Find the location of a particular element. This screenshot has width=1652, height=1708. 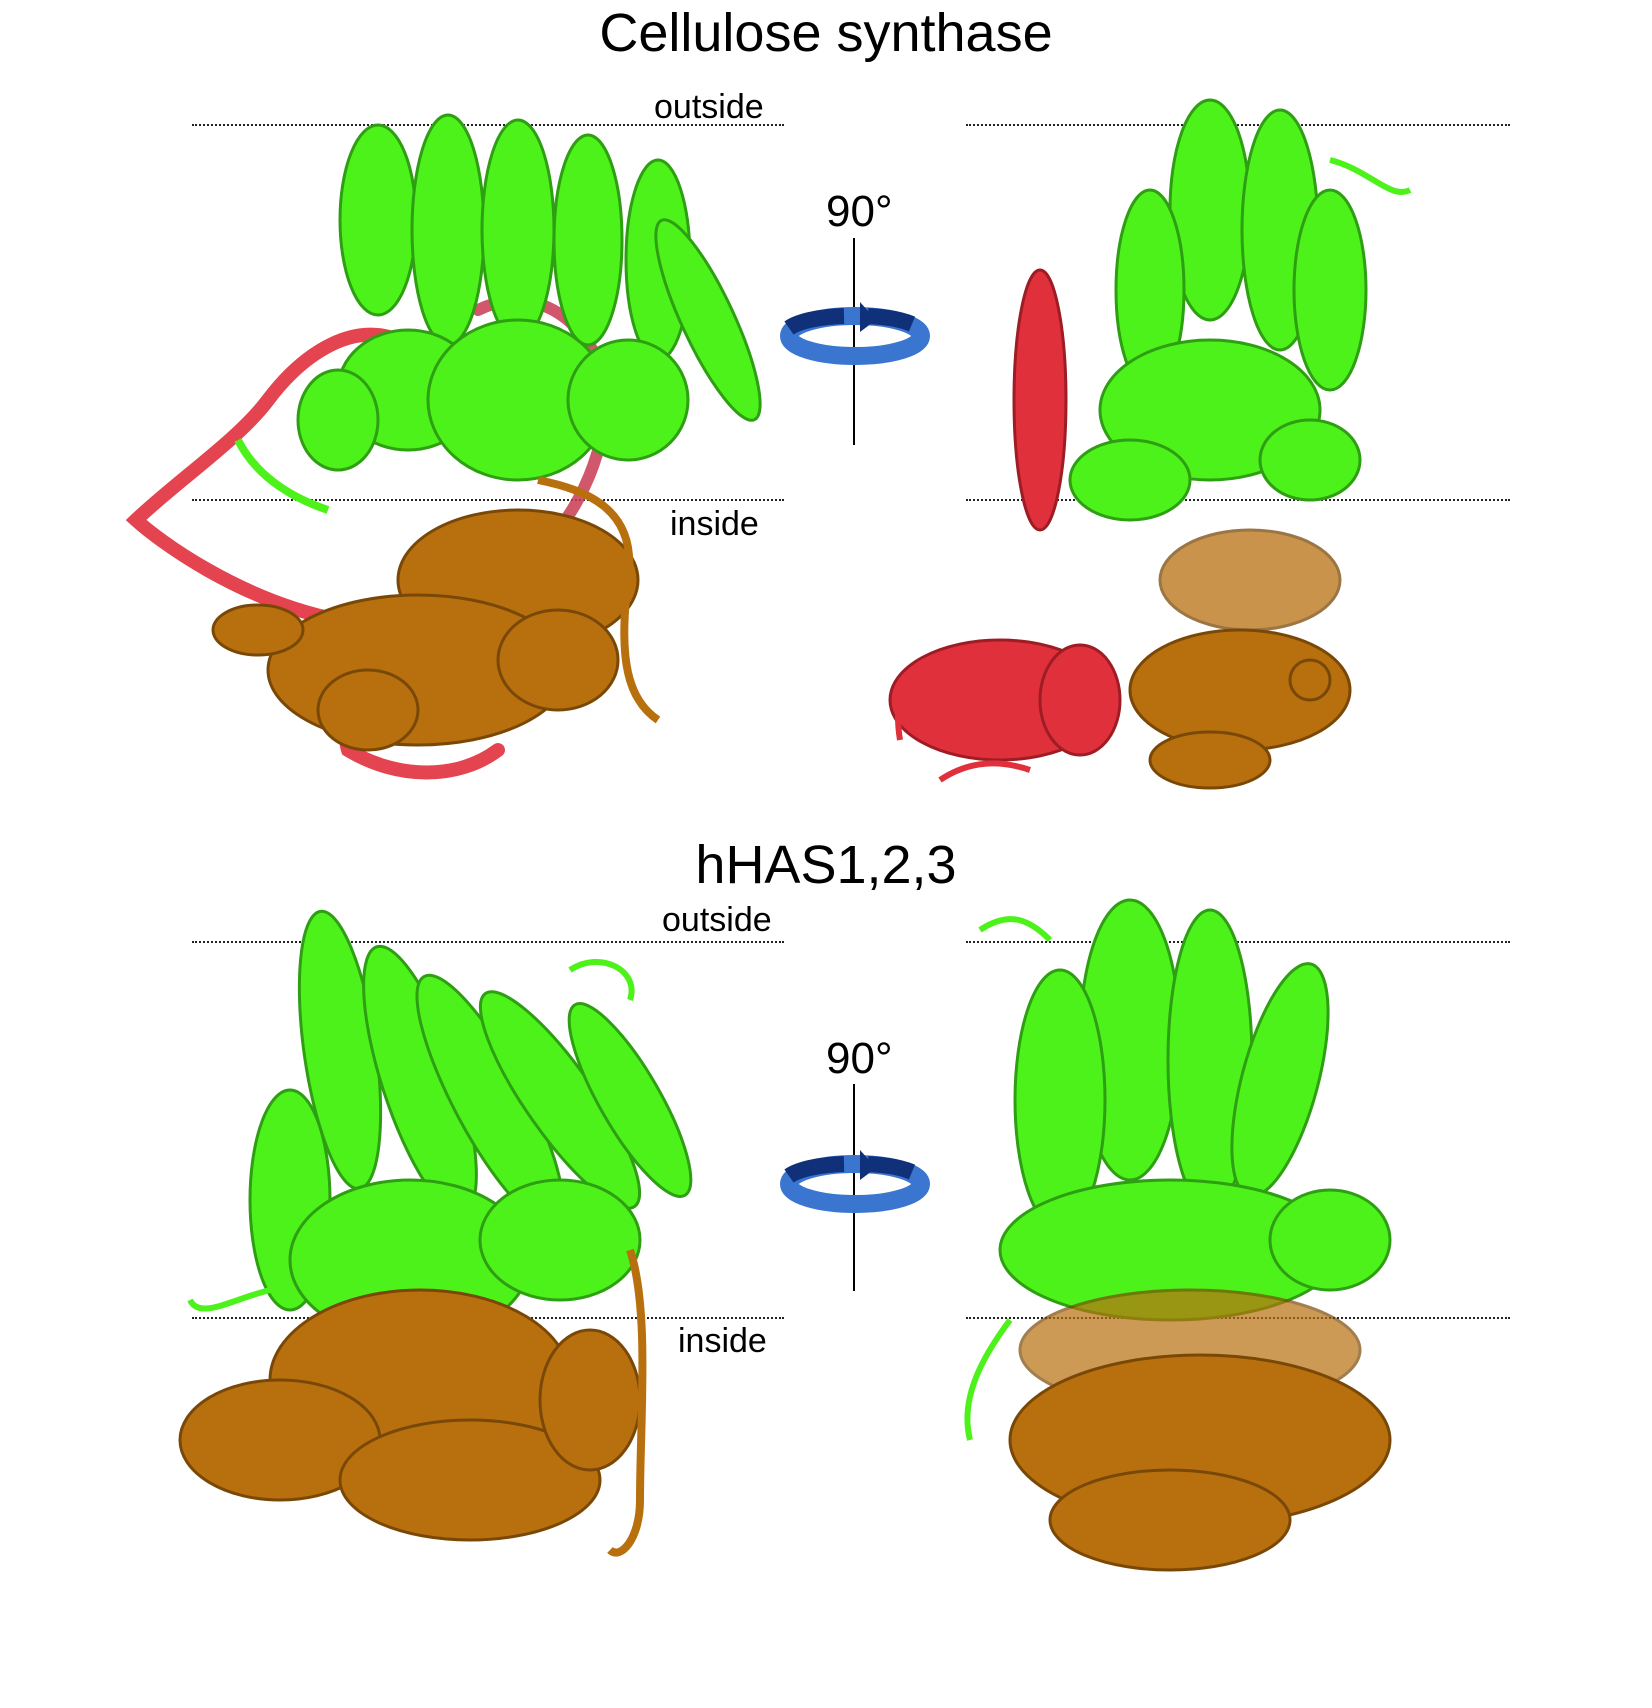

membrane-outer-line-bottom-right is located at coordinates (1238, 942).